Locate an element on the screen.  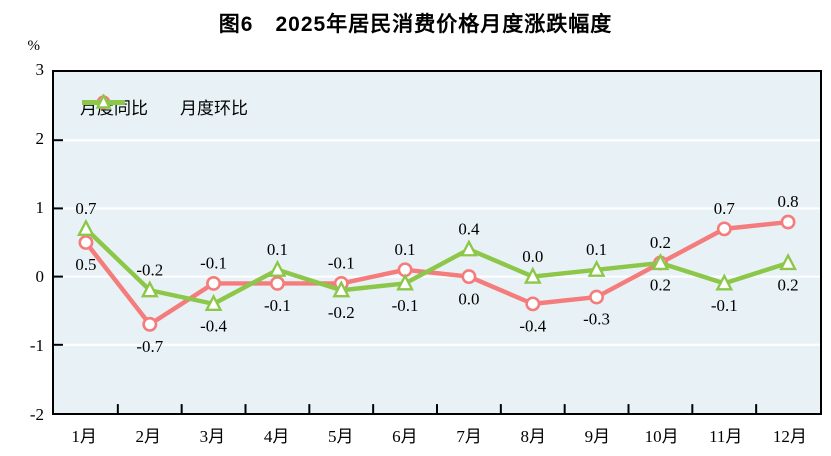
legend-item-mom: 月度环比 is located at coordinates (165, 106).